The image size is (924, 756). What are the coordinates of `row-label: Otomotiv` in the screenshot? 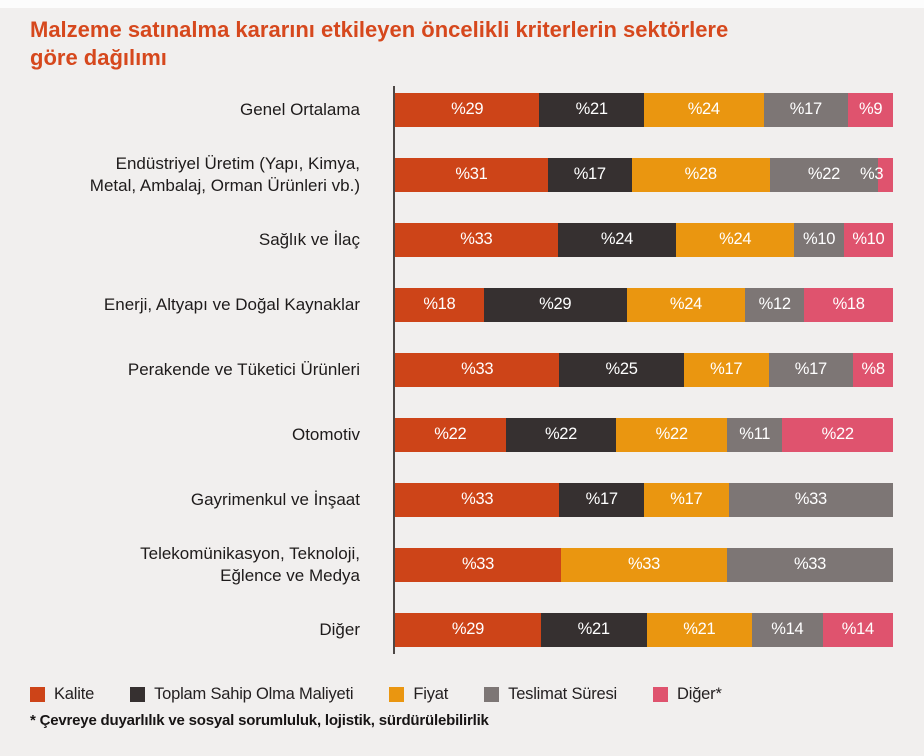 It's located at (325, 434).